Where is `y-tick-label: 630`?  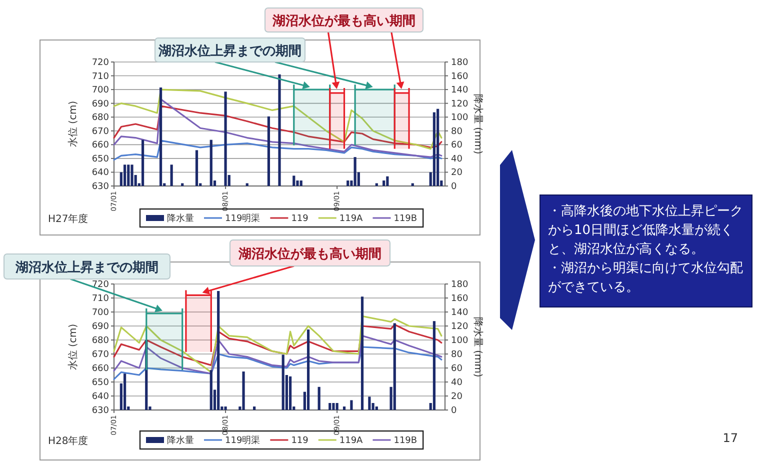
y-tick-label: 630 is located at coordinates (101, 411).